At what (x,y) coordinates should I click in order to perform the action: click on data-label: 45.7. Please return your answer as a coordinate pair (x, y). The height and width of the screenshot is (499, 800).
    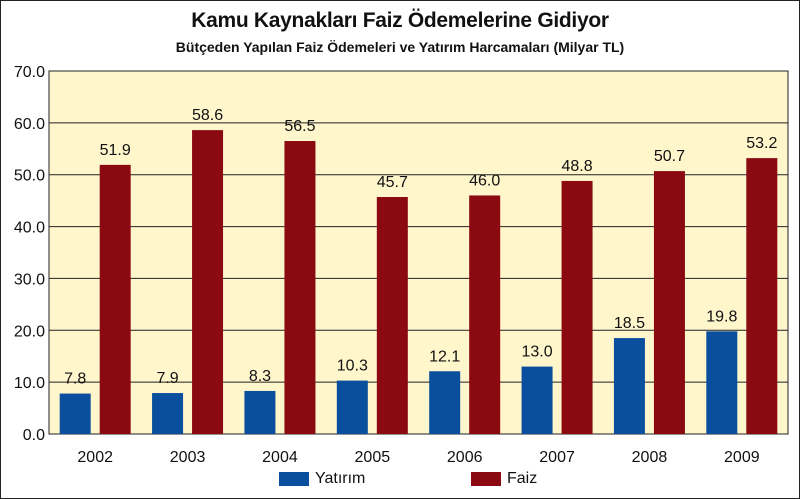
    Looking at the image, I should click on (392, 182).